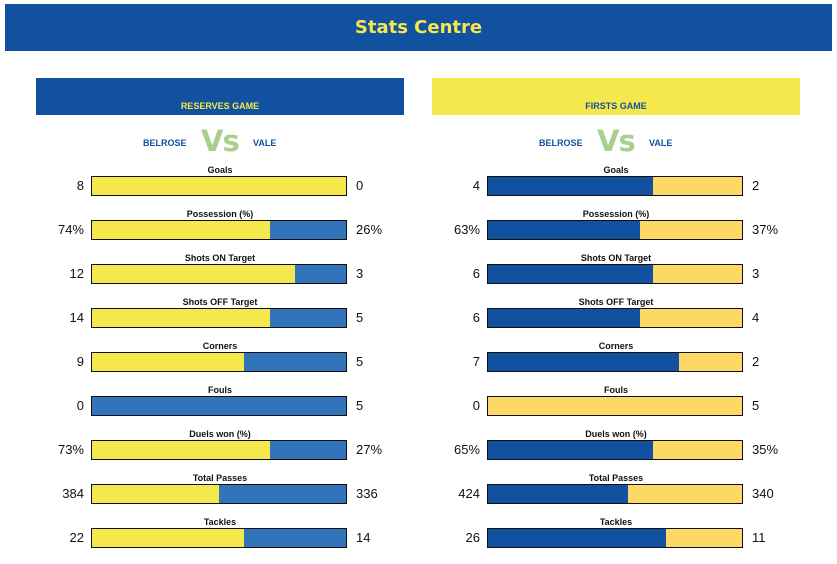 The height and width of the screenshot is (564, 837). What do you see at coordinates (367, 493) in the screenshot?
I see `away-value: 336` at bounding box center [367, 493].